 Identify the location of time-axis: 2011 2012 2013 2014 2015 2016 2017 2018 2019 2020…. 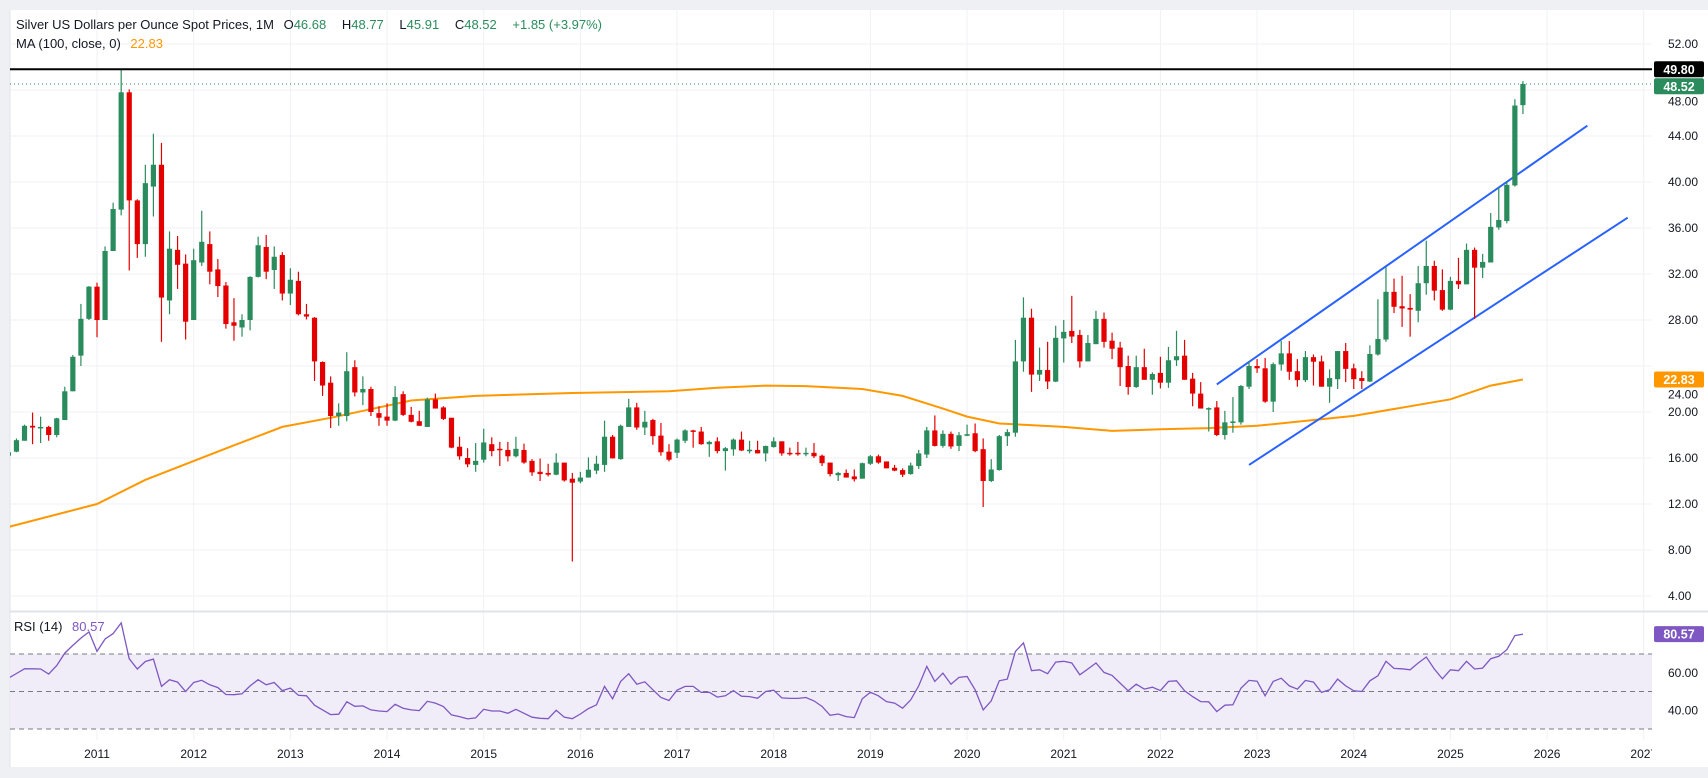
(870, 754).